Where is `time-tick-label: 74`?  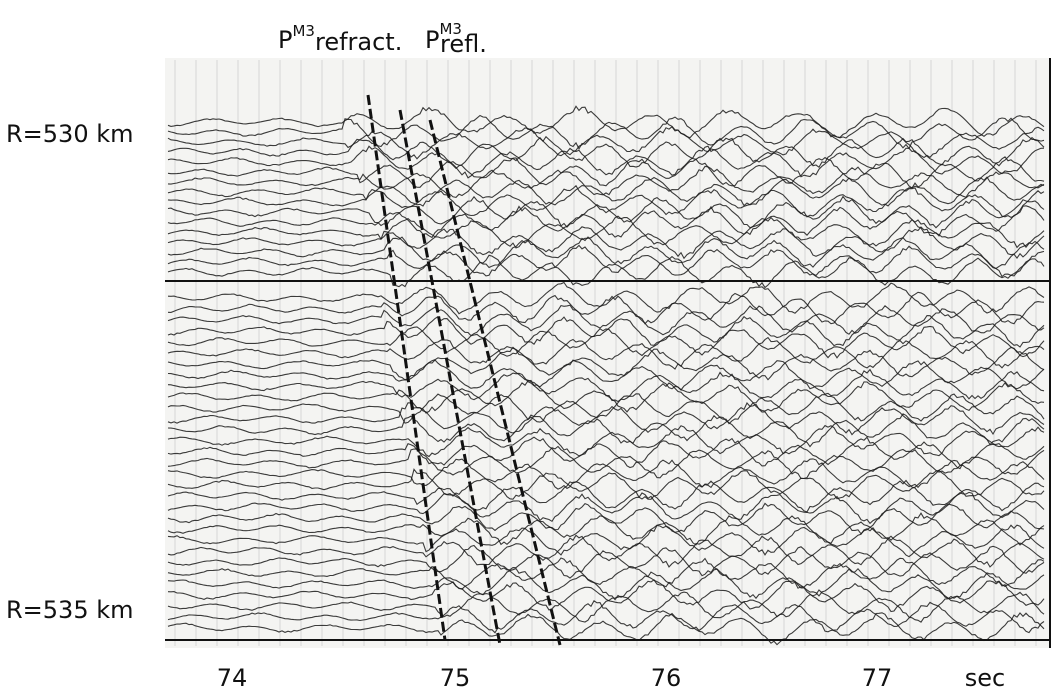
time-tick-label: 74 is located at coordinates (232, 678).